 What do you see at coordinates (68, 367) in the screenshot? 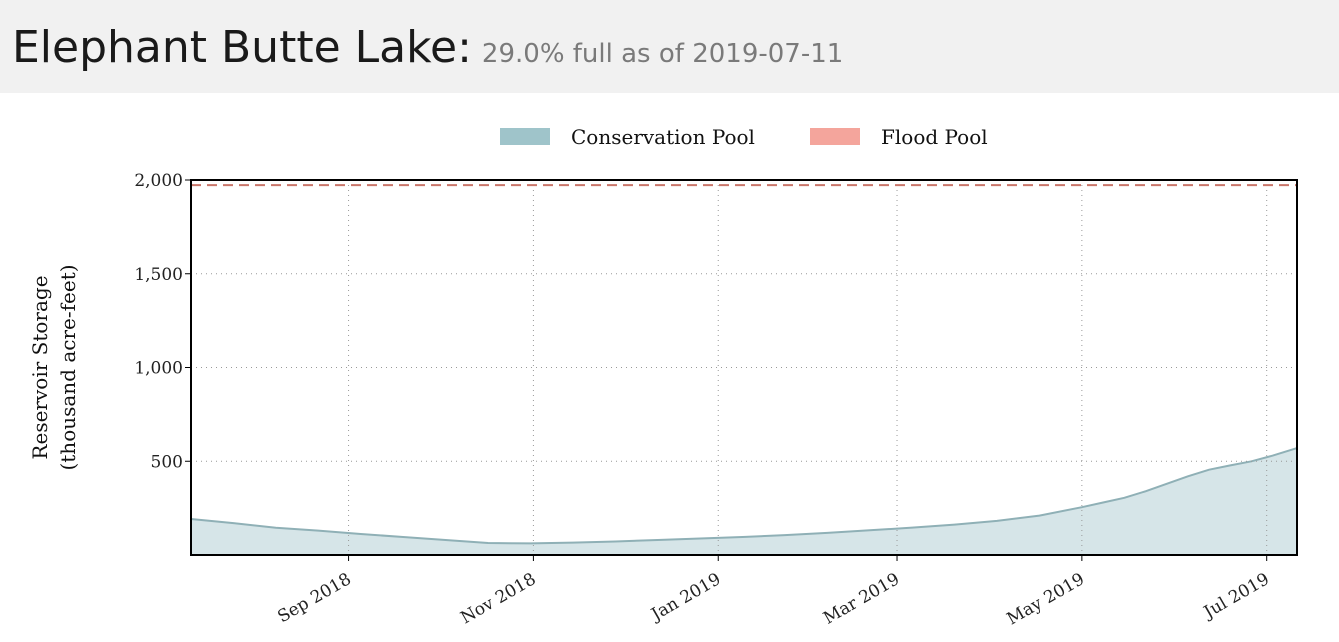
I see `y-axis-label-line: (thousand acre-feet)` at bounding box center [68, 367].